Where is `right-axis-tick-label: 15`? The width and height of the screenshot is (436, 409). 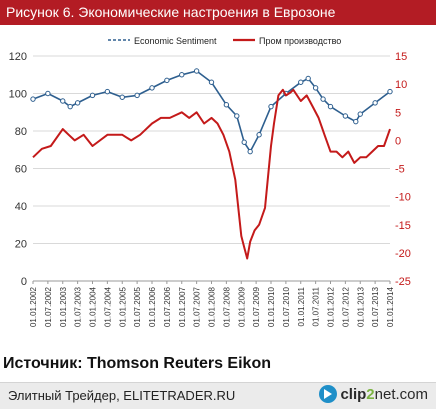
right-axis-tick-label: 15 is located at coordinates (401, 57).